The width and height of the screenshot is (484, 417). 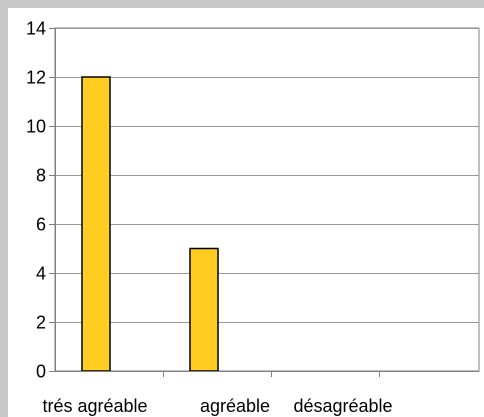 What do you see at coordinates (36, 29) in the screenshot?
I see `y-tick-label: 14` at bounding box center [36, 29].